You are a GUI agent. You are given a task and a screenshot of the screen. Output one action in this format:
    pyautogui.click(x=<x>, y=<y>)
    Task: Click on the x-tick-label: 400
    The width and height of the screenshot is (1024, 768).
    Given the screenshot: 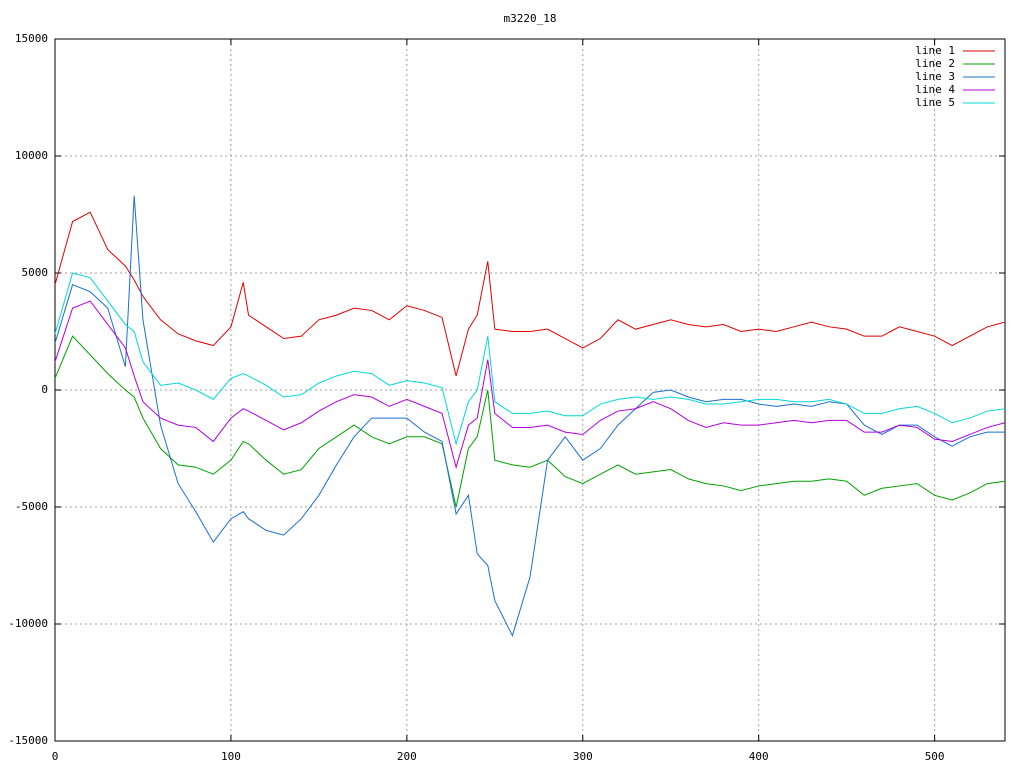 What is the action you would take?
    pyautogui.click(x=759, y=756)
    